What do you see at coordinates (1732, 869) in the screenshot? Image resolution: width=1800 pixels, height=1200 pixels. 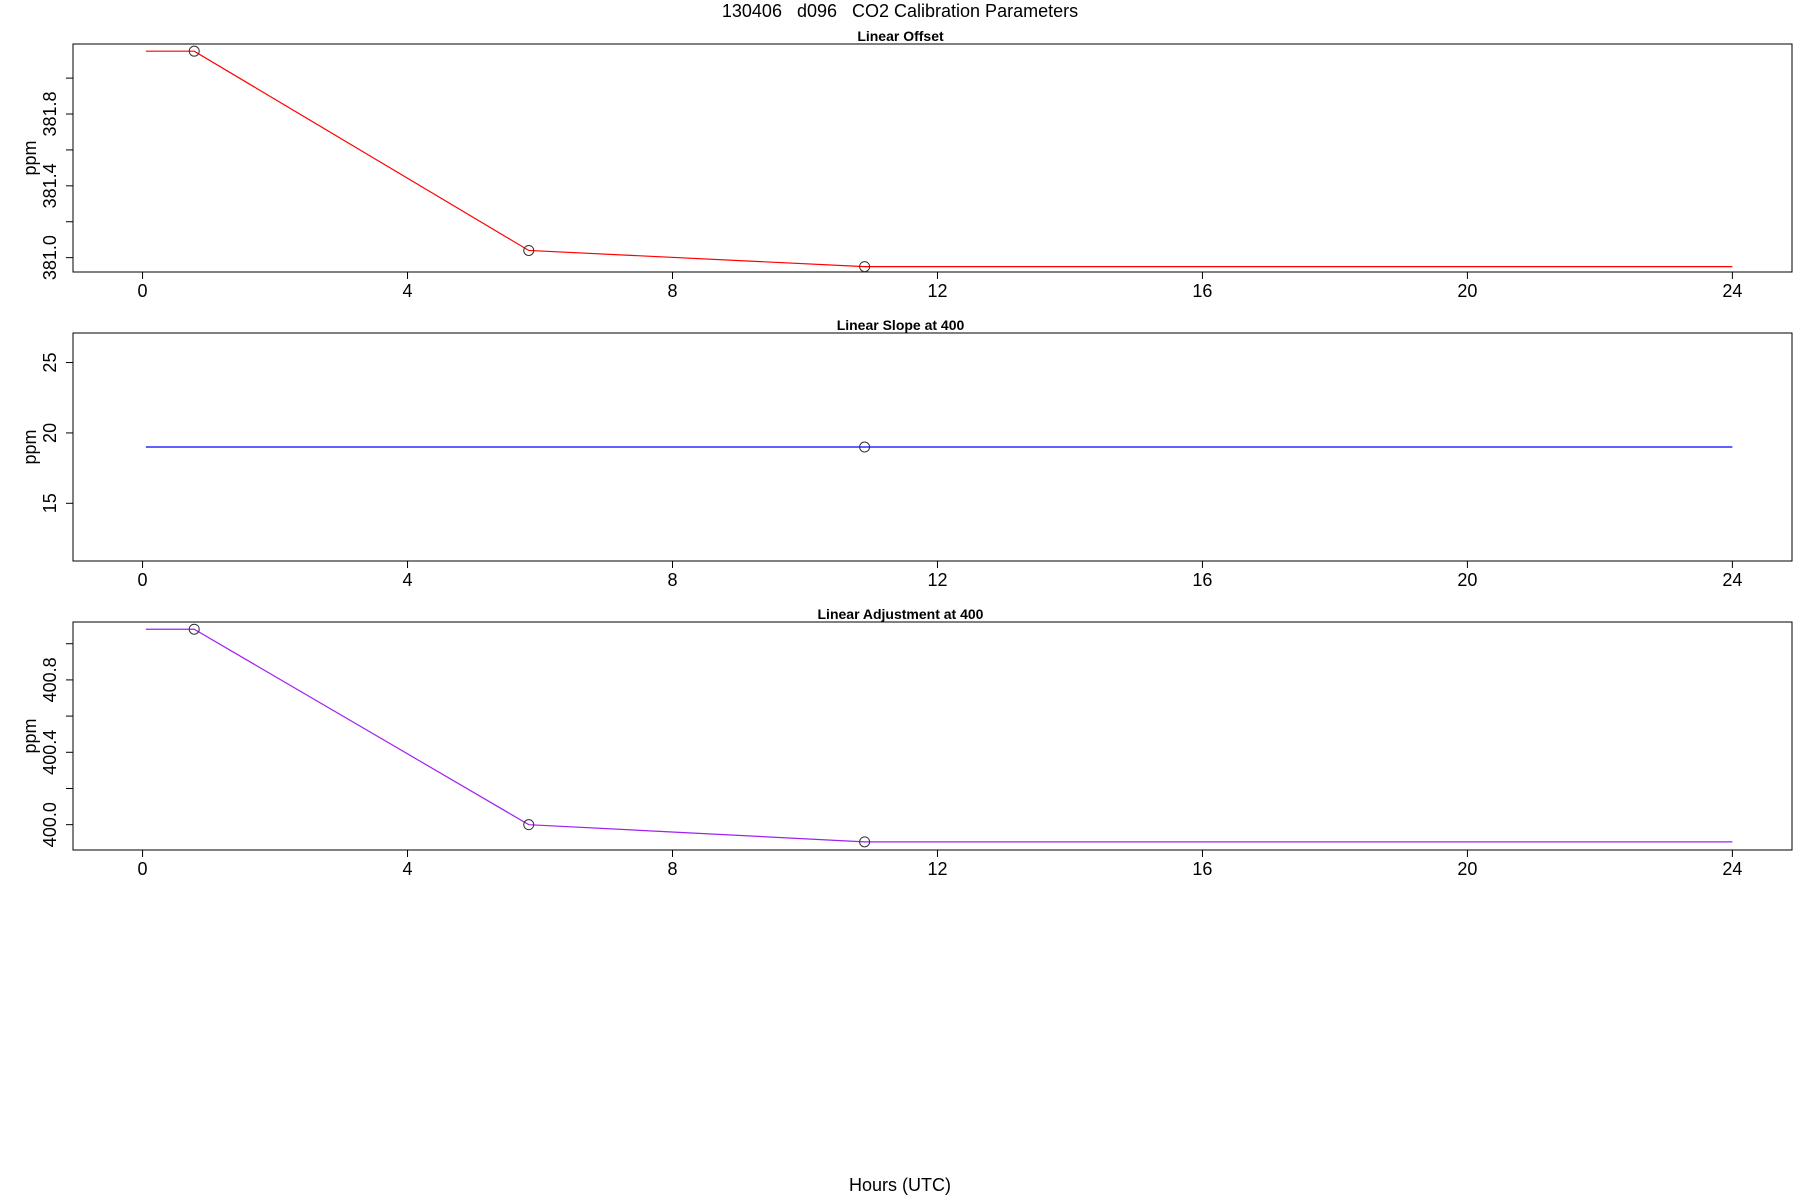 I see `panel-3-x-tick-label: 24` at bounding box center [1732, 869].